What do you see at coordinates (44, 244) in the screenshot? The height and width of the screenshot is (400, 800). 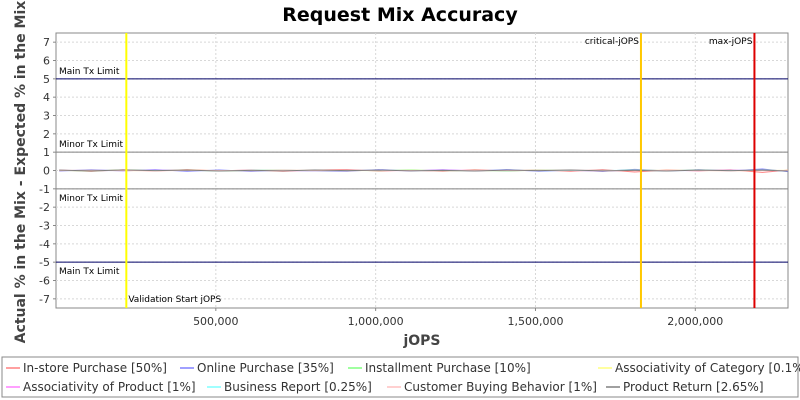 I see `y-tick-label: -4` at bounding box center [44, 244].